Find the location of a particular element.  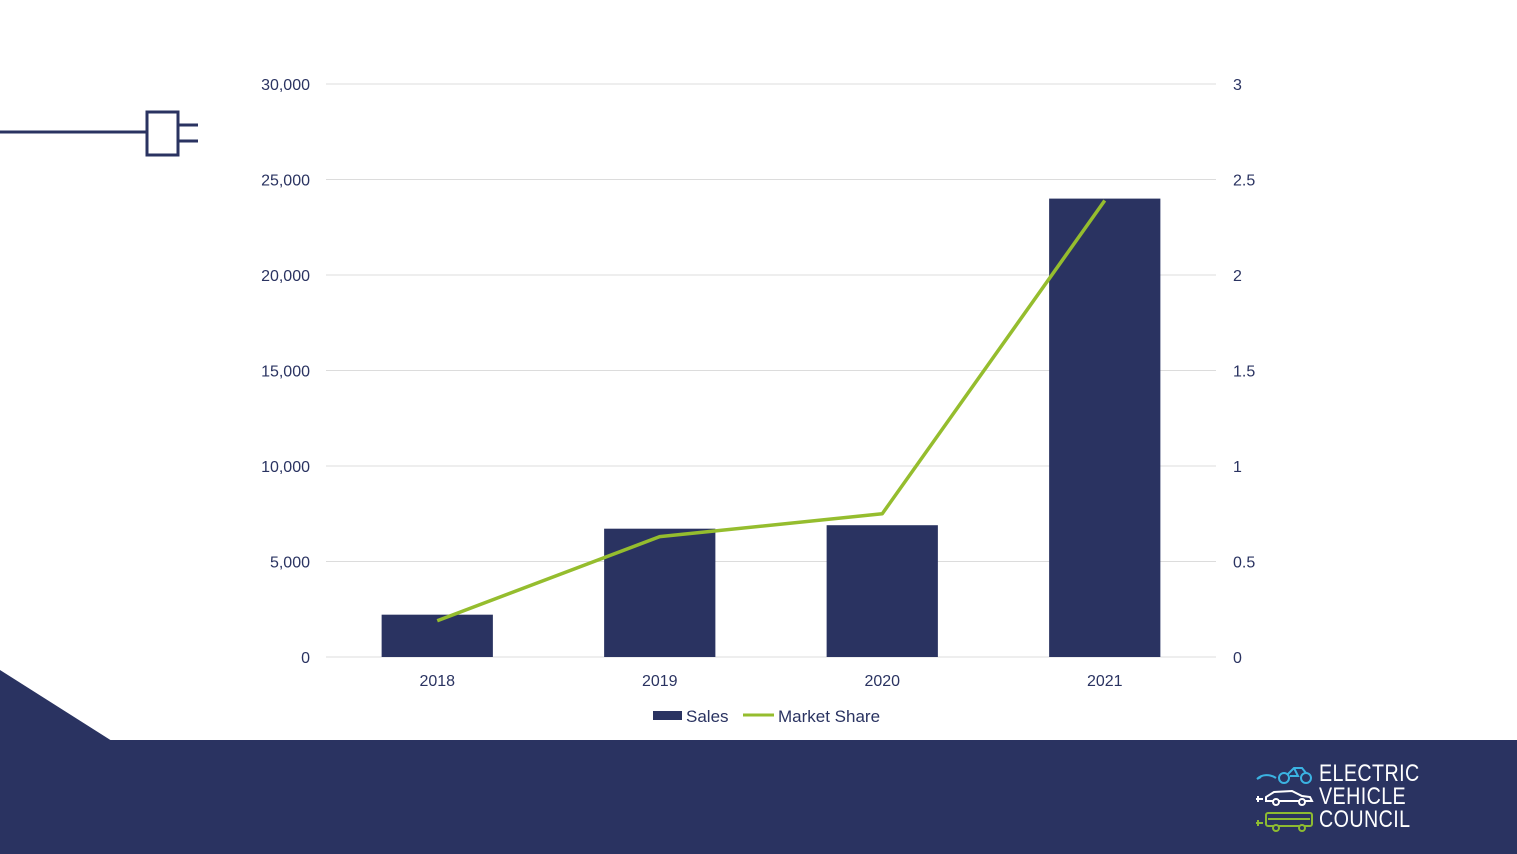

y-right-tick-label: 0.5 is located at coordinates (1244, 563).